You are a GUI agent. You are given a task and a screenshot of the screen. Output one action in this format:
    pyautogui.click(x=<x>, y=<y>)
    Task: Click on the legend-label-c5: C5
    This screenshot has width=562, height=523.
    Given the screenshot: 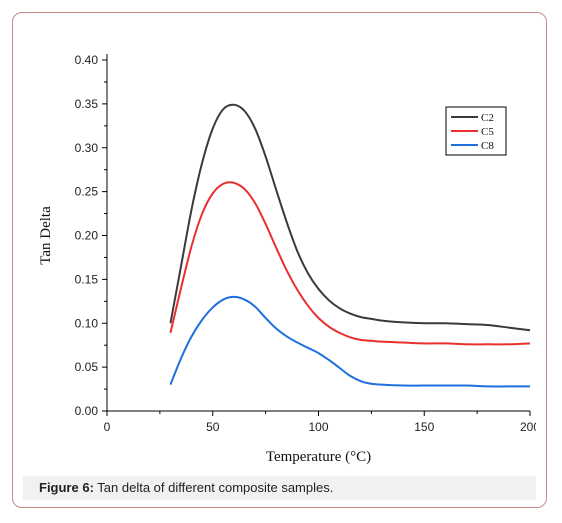 What is the action you would take?
    pyautogui.click(x=487, y=132)
    